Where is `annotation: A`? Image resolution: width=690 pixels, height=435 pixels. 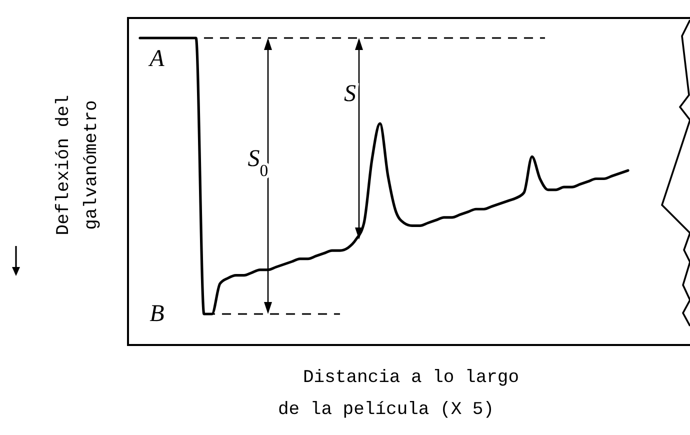 annotation: A is located at coordinates (156, 59).